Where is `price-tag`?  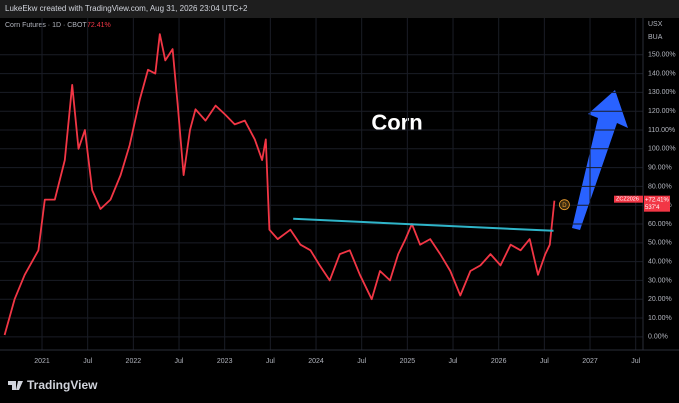 price-tag is located at coordinates (657, 203).